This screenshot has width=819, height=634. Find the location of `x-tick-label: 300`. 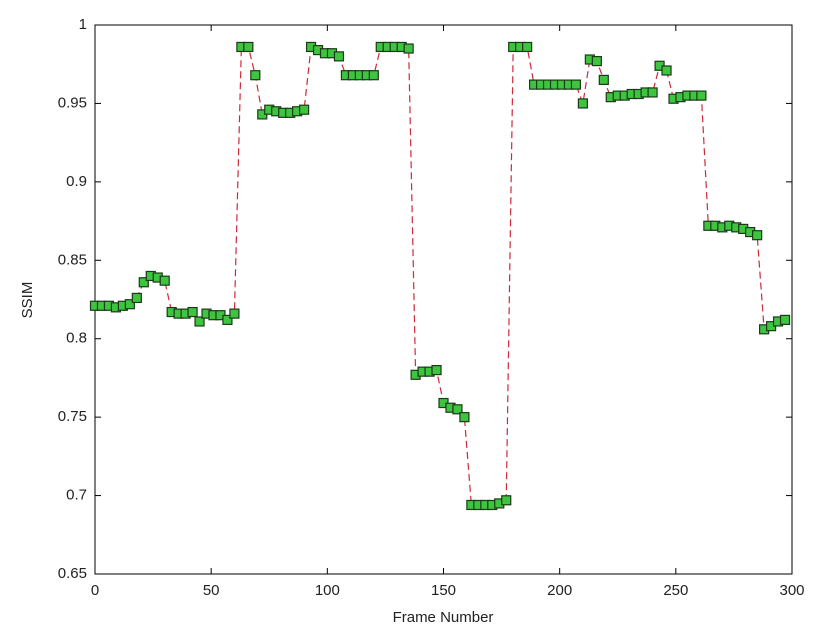

x-tick-label: 300 is located at coordinates (791, 590).